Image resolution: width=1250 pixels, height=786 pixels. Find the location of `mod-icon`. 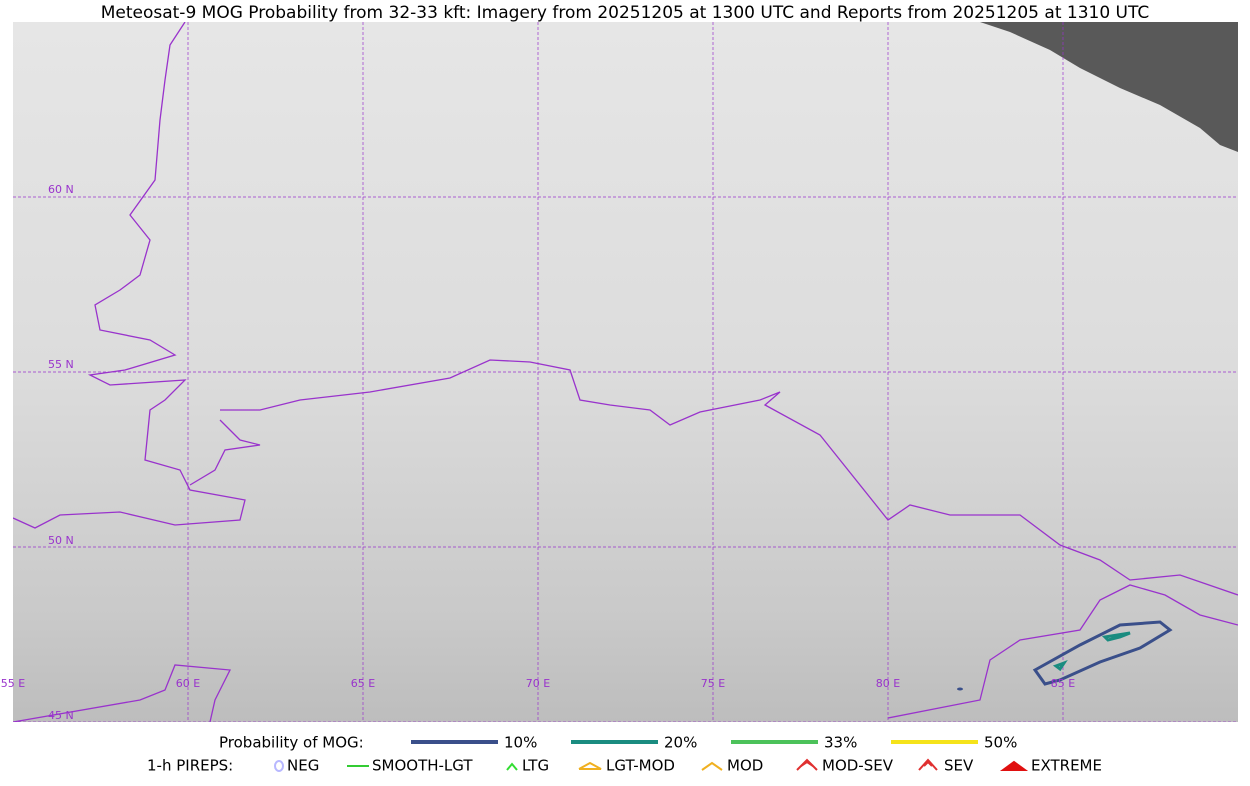

mod-icon is located at coordinates (712, 766).